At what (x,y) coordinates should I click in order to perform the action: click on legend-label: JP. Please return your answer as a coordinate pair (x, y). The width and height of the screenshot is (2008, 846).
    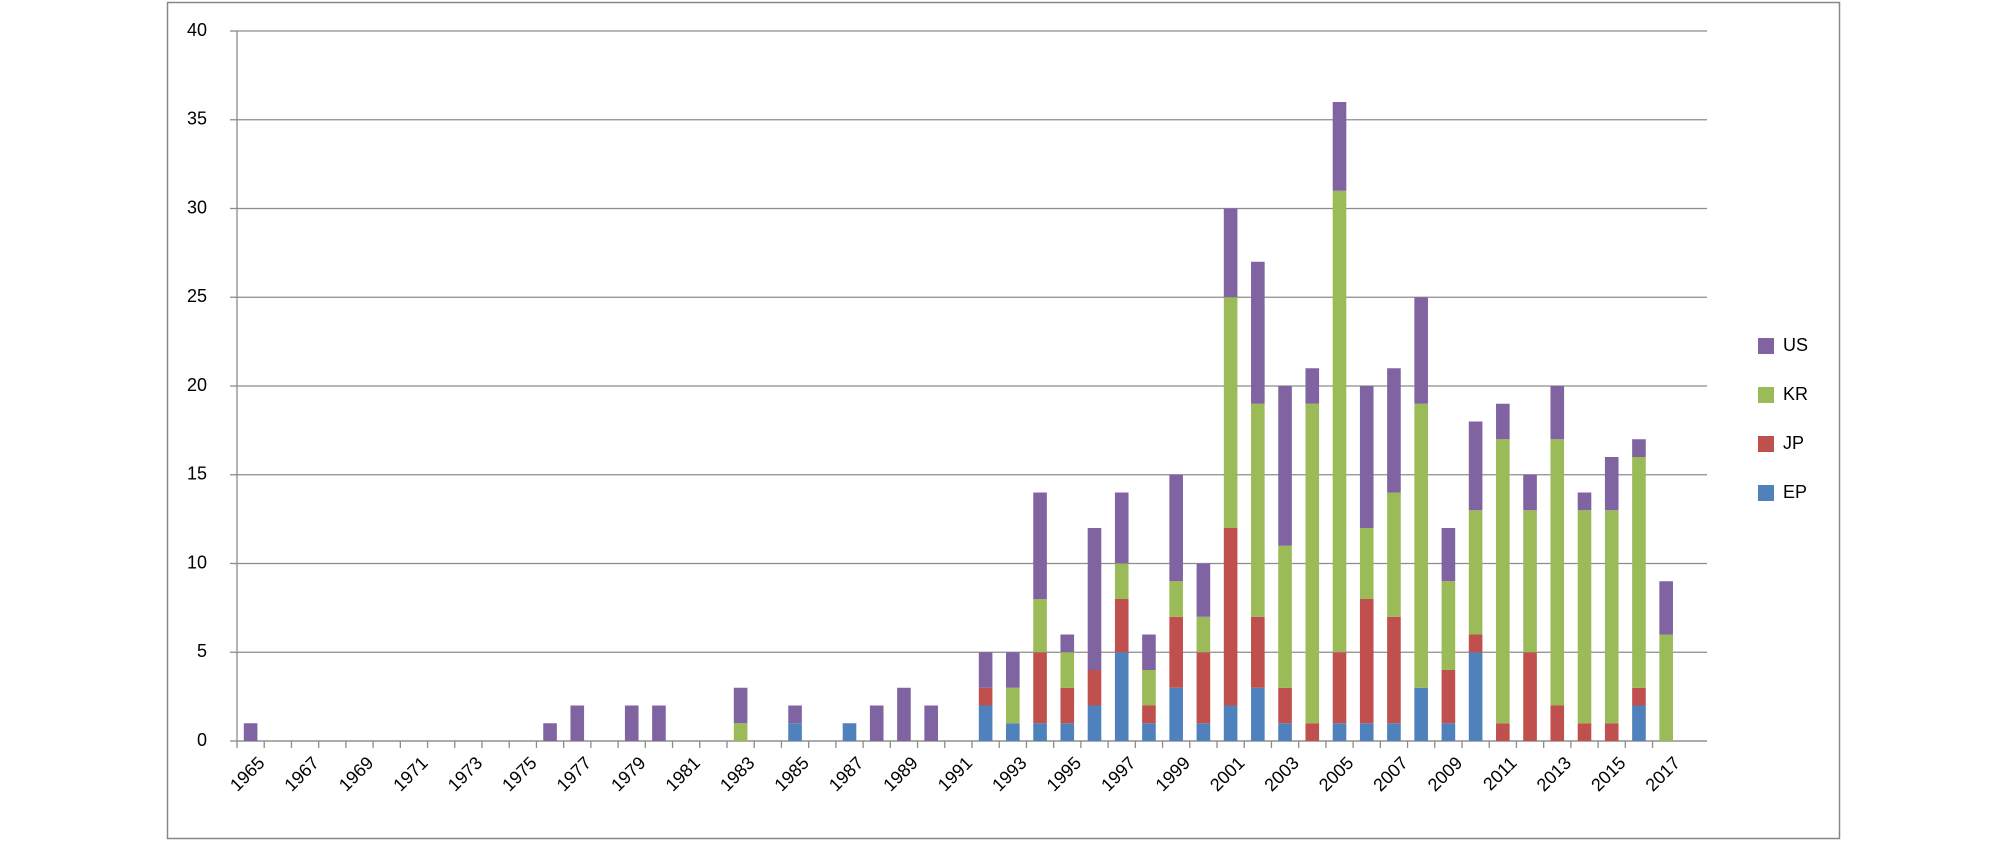
    Looking at the image, I should click on (1793, 443).